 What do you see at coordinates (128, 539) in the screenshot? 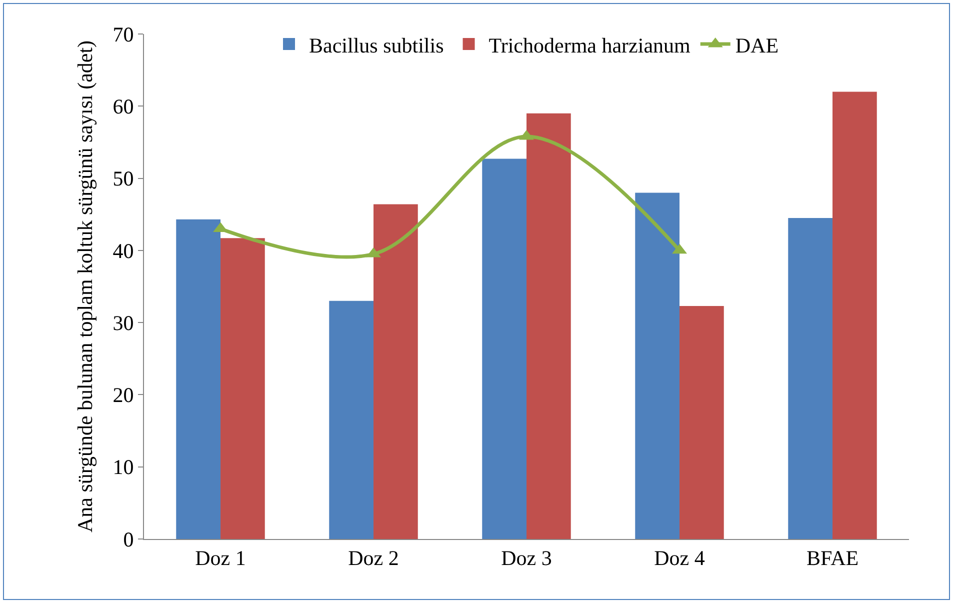
I see `y-tick-label: 0` at bounding box center [128, 539].